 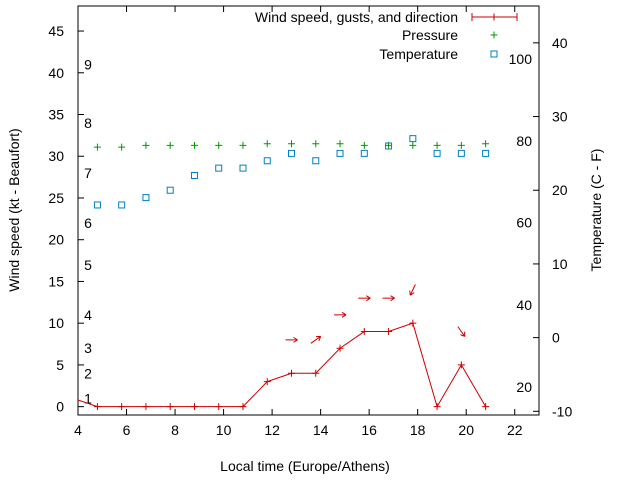 What do you see at coordinates (175, 430) in the screenshot?
I see `x-tick-label: 8` at bounding box center [175, 430].